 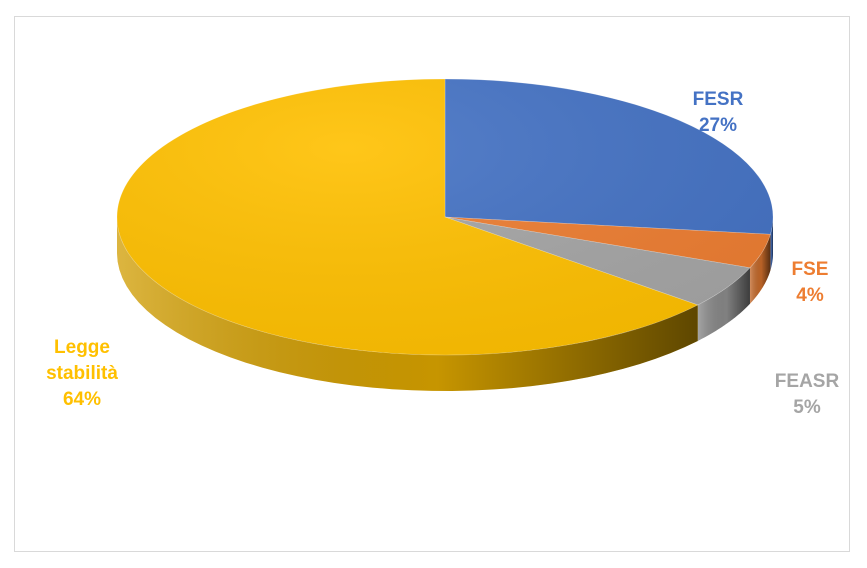 What do you see at coordinates (718, 113) in the screenshot?
I see `slice-label-fesr: FESR 27%` at bounding box center [718, 113].